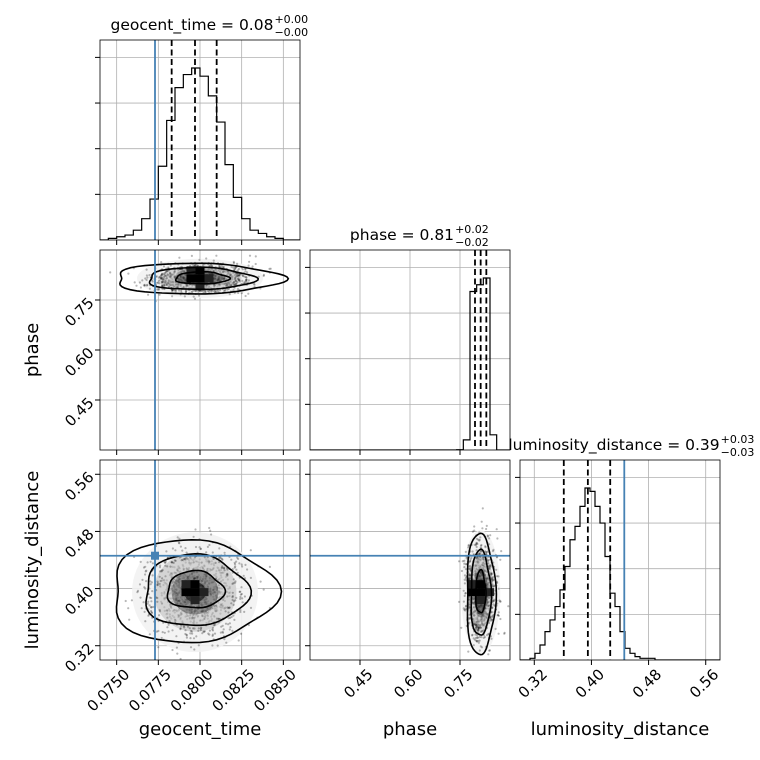 The image size is (760, 760). I want to click on title-lower-error: −0.03, so click(738, 452).